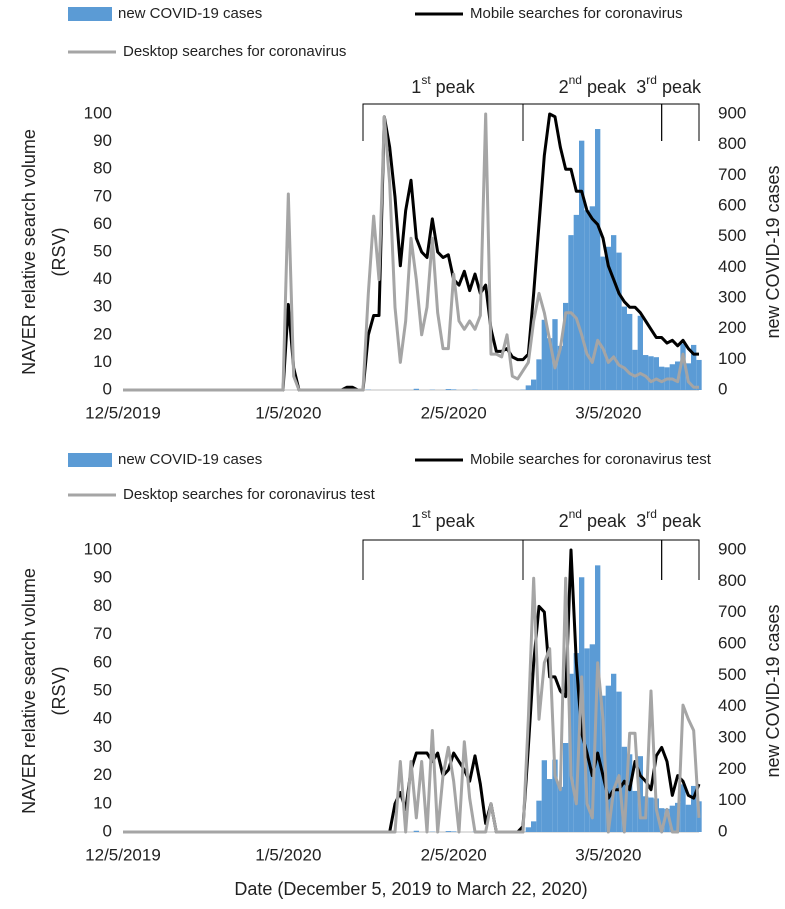 This screenshot has height=909, width=785. I want to click on y-tick-label: 20, so click(102, 333).